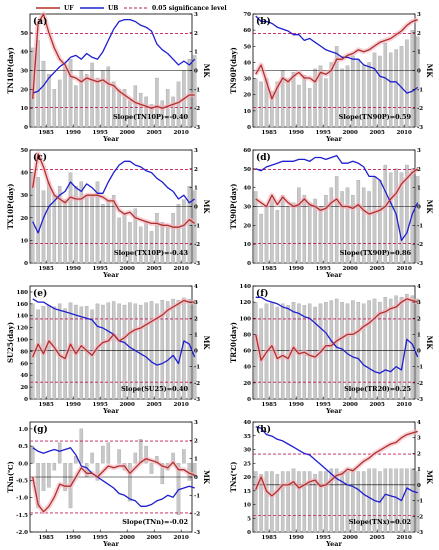  I want to click on y2-axis-label: MK, so click(429, 71).